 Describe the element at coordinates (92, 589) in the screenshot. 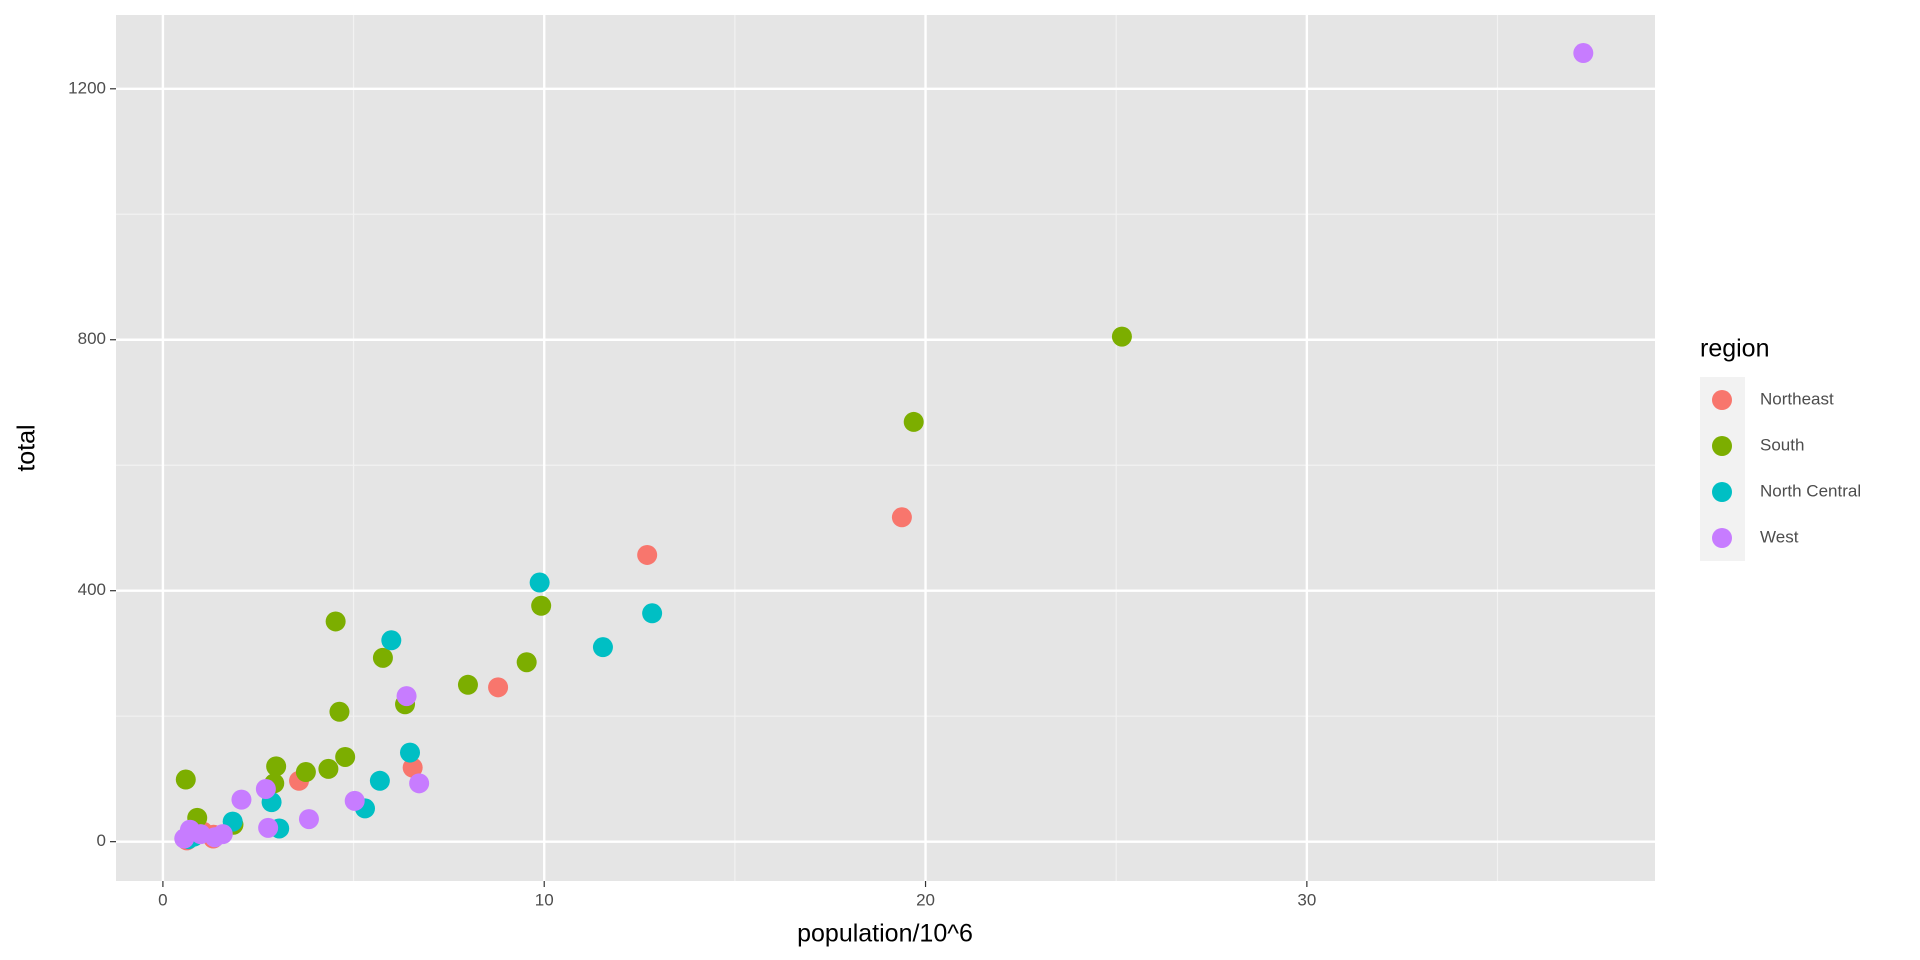

I see `y-tick-label: 400` at that location.